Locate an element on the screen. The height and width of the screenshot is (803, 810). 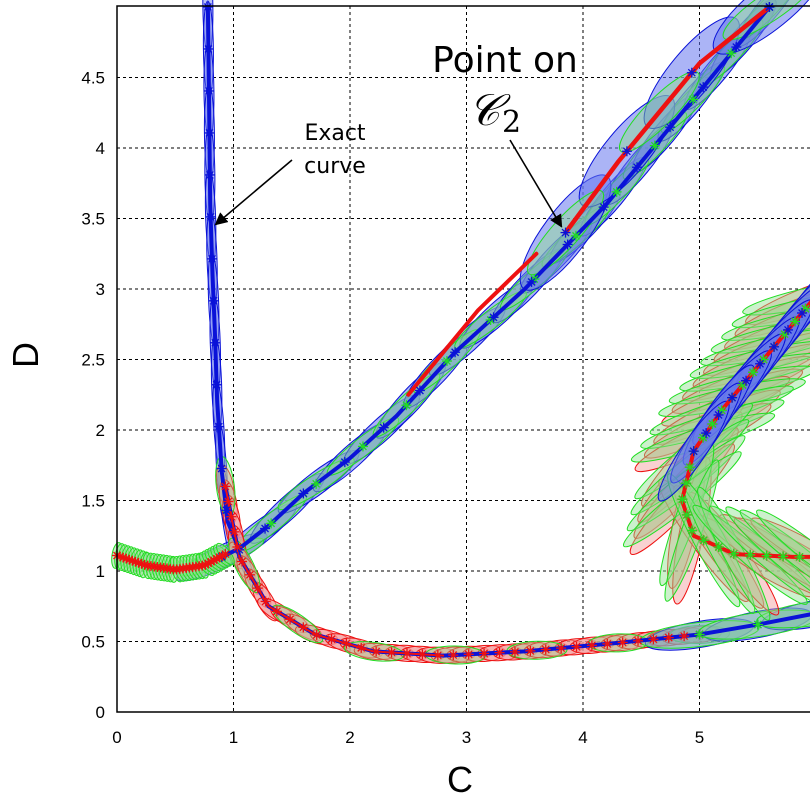
y-tick-label: 4 is located at coordinates (100, 148).